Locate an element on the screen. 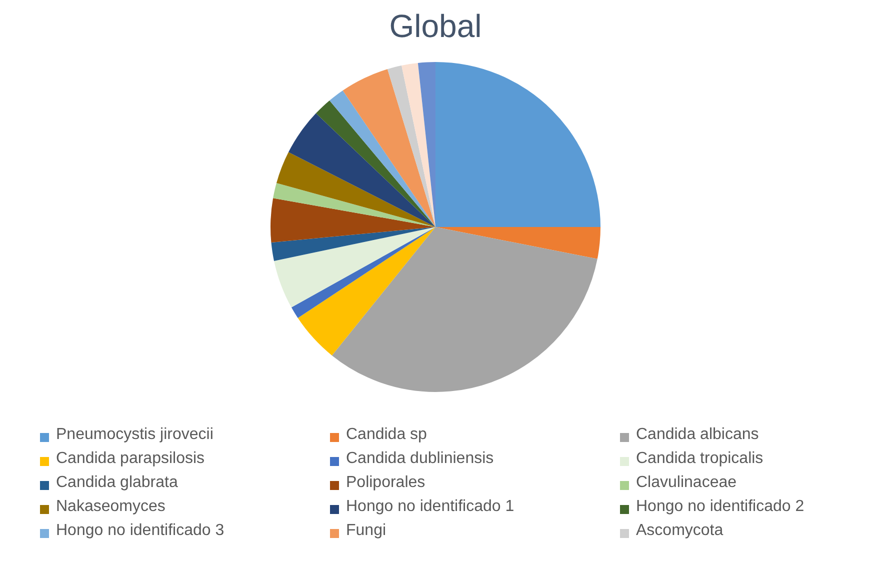  legend-label: Pneumocystis jirovecii is located at coordinates (135, 435).